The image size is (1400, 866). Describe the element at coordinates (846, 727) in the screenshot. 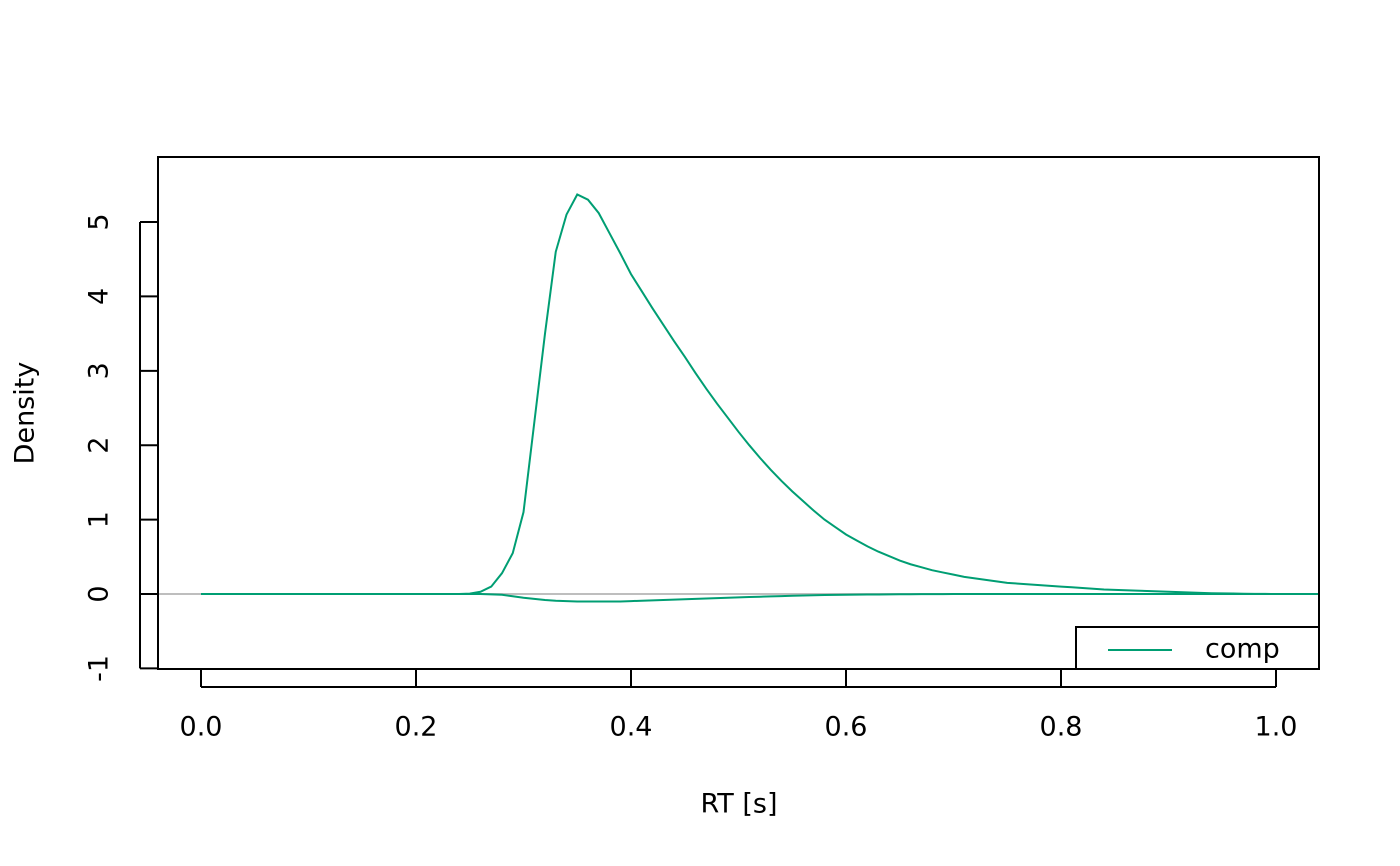

I see `x-tick-label: 0.6` at that location.